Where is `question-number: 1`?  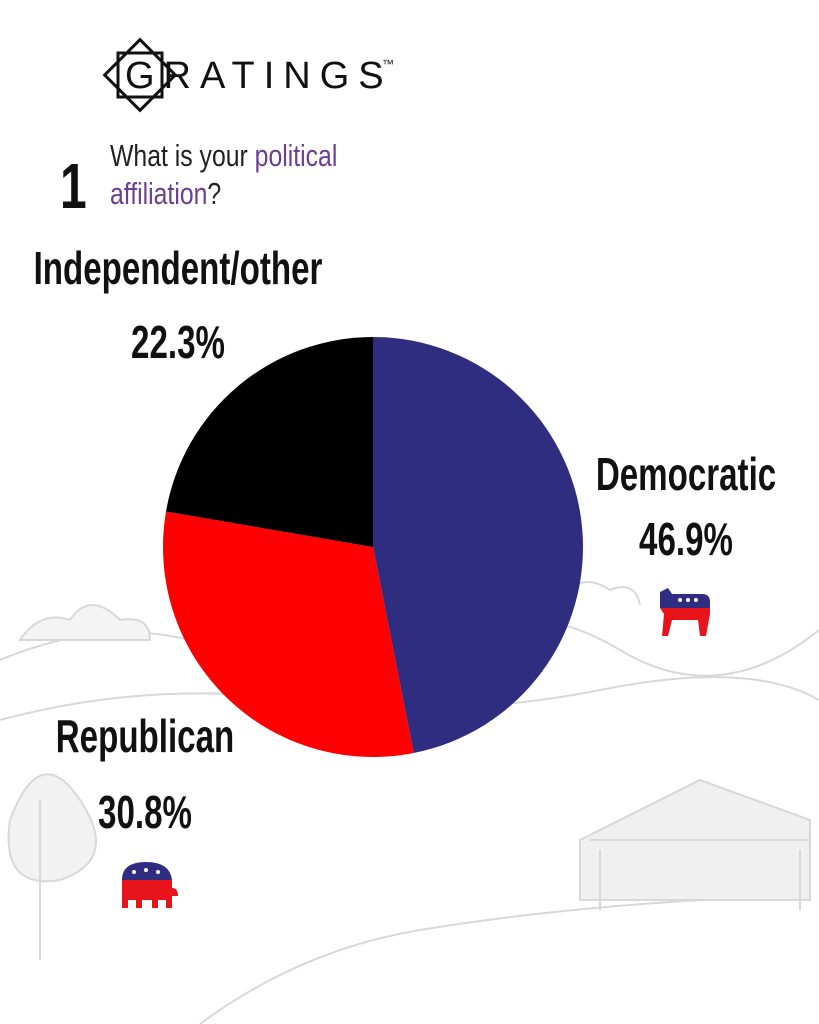 question-number: 1 is located at coordinates (73, 185).